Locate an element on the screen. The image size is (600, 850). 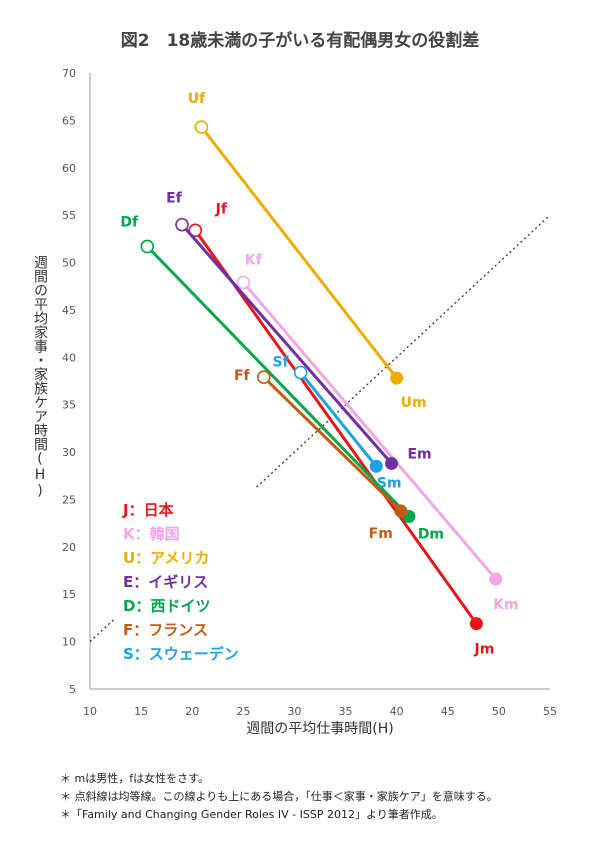
male-point-j is located at coordinates (476, 624).